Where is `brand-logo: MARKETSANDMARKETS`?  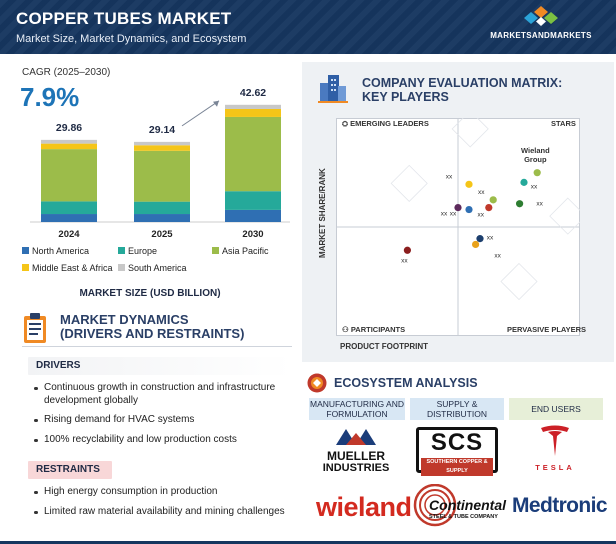 brand-logo: MARKETSANDMARKETS is located at coordinates (541, 28).